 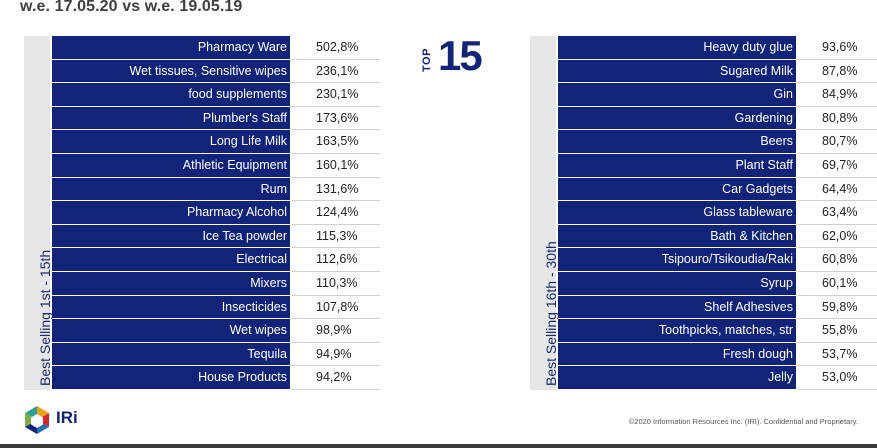 I want to click on table-row: Toothpicks, matches, str 55,8%, so click(x=717, y=331).